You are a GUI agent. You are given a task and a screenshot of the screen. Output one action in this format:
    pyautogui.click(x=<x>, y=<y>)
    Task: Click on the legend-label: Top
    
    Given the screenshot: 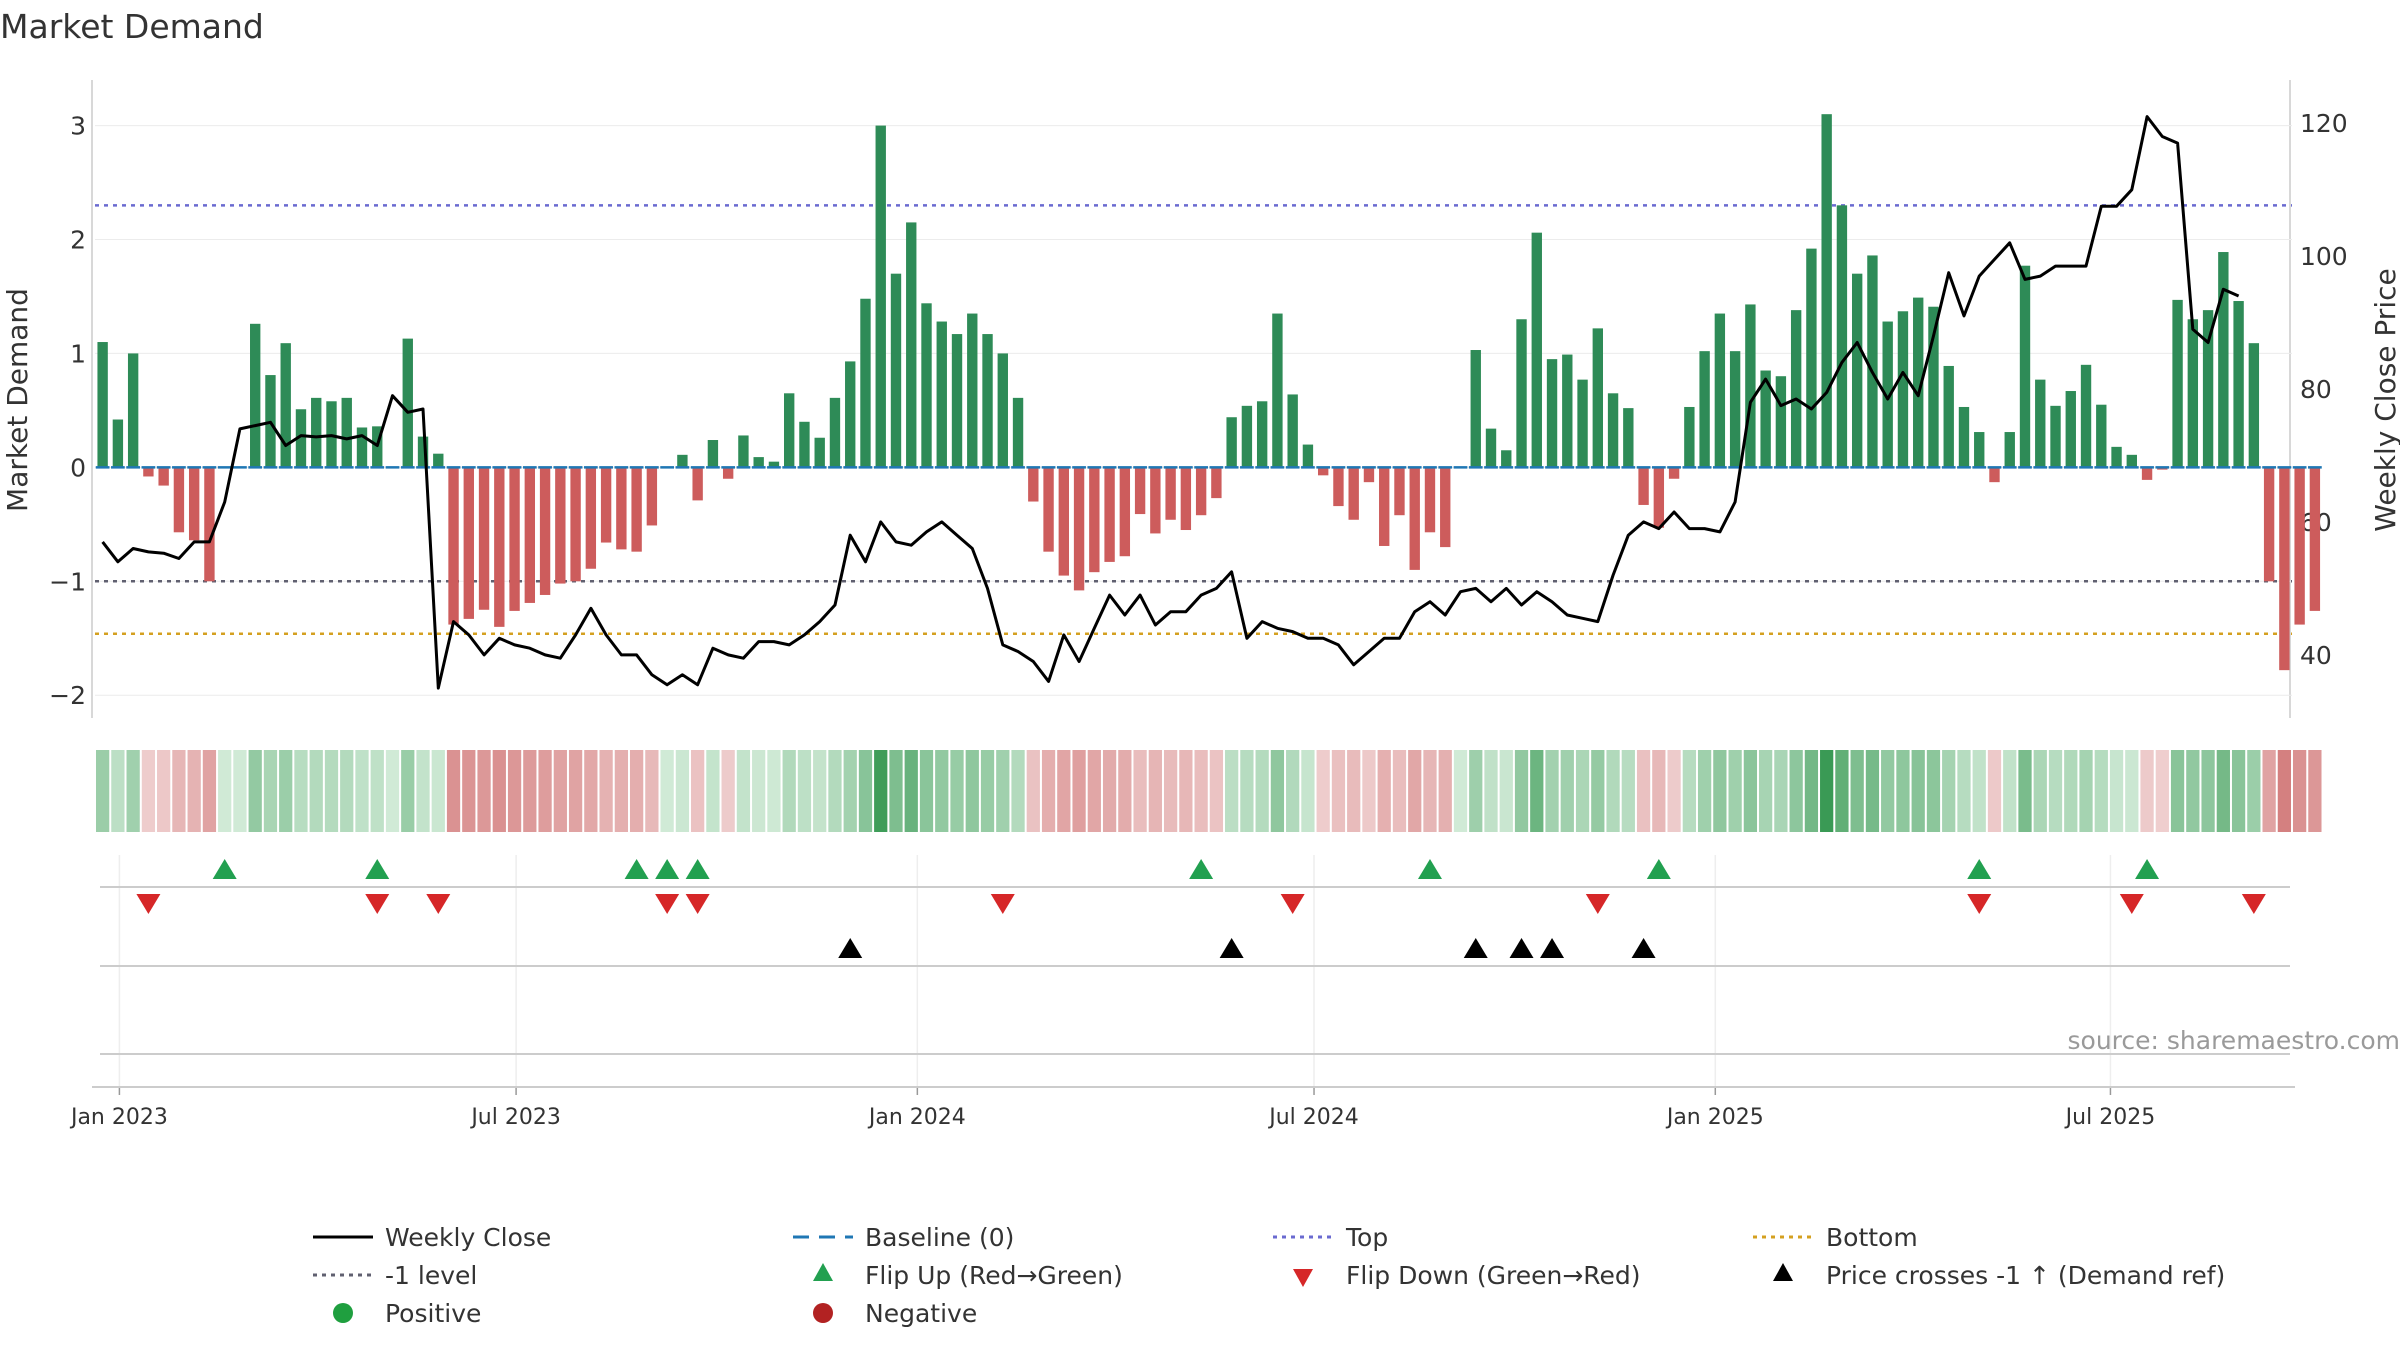 What is the action you would take?
    pyautogui.click(x=1366, y=1237)
    